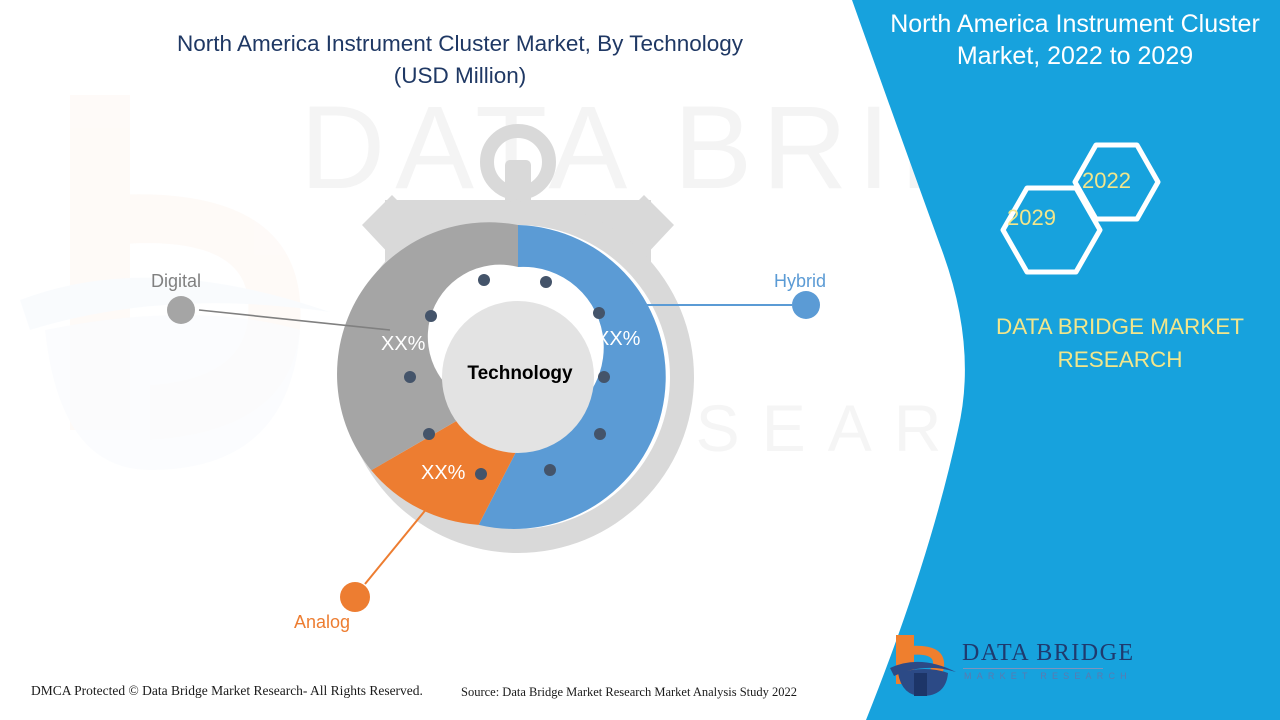  I want to click on hexagon-2022-shape, so click(1116, 182).